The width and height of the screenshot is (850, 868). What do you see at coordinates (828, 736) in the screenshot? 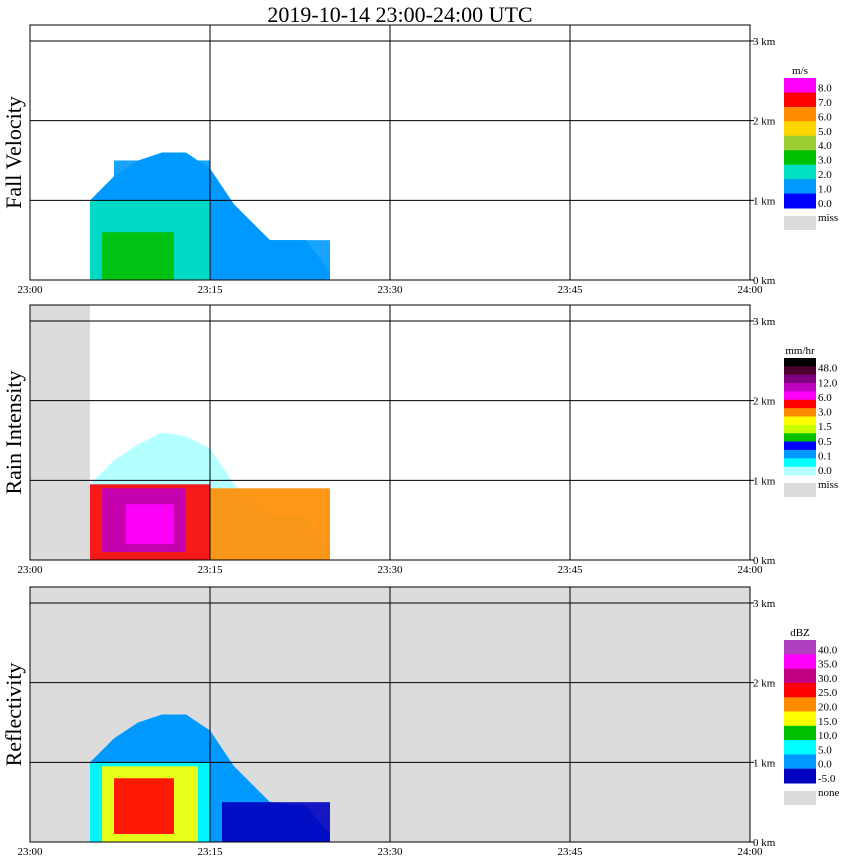
I see `legend-label: 10.0` at bounding box center [828, 736].